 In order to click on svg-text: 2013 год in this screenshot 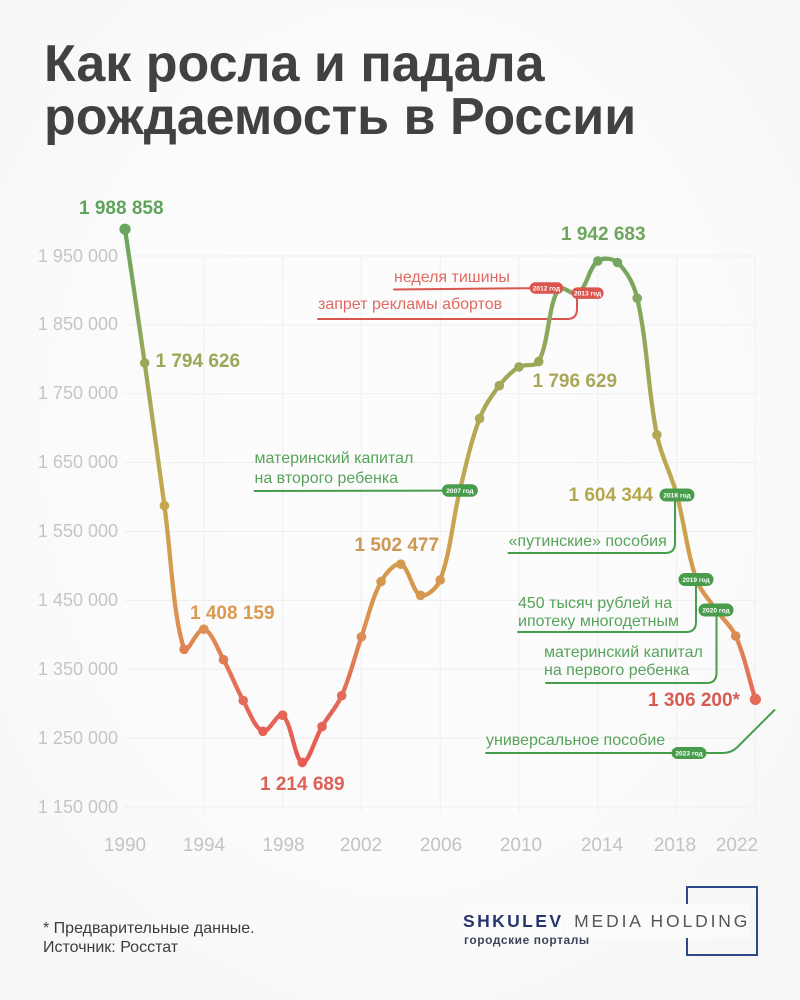, I will do `click(588, 294)`.